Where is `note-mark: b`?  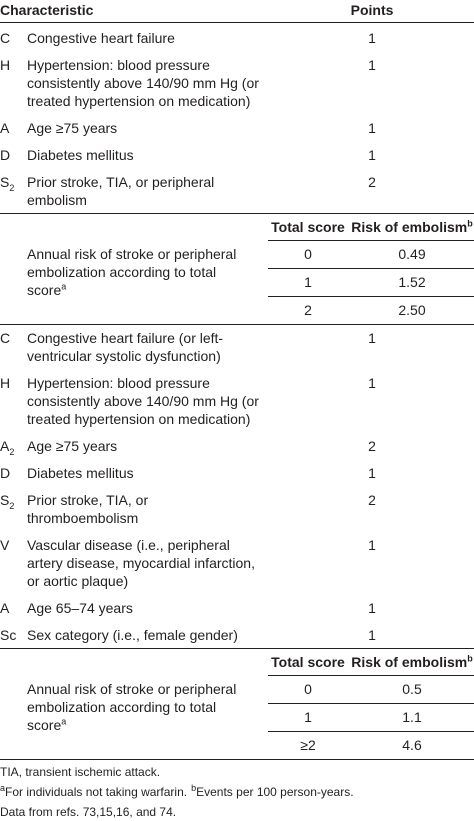 note-mark: b is located at coordinates (194, 788).